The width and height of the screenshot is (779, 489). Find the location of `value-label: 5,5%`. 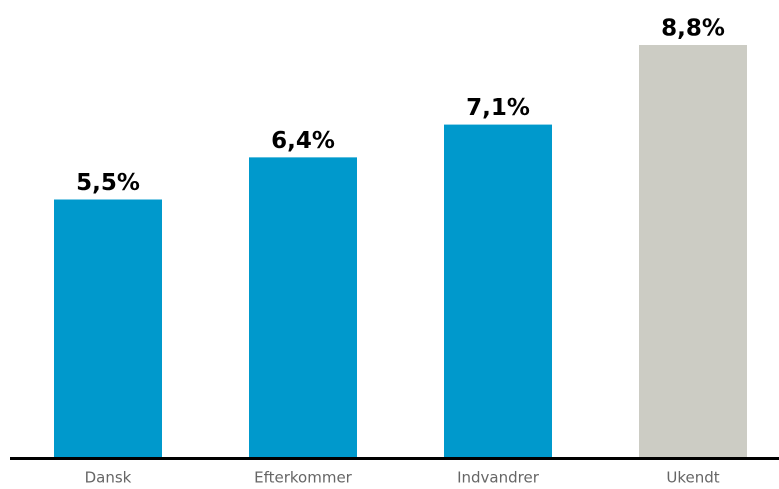

value-label: 5,5% is located at coordinates (108, 183).